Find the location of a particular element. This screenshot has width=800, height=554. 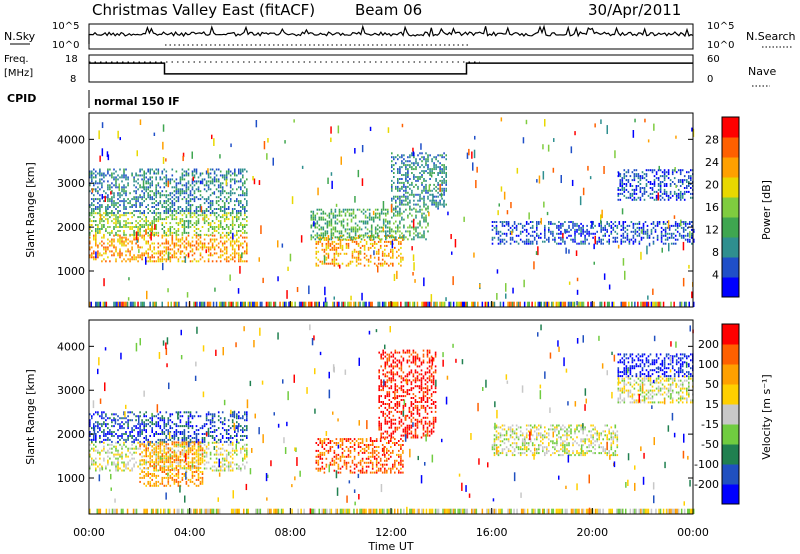

freq-unit: [MHz] is located at coordinates (18, 73).